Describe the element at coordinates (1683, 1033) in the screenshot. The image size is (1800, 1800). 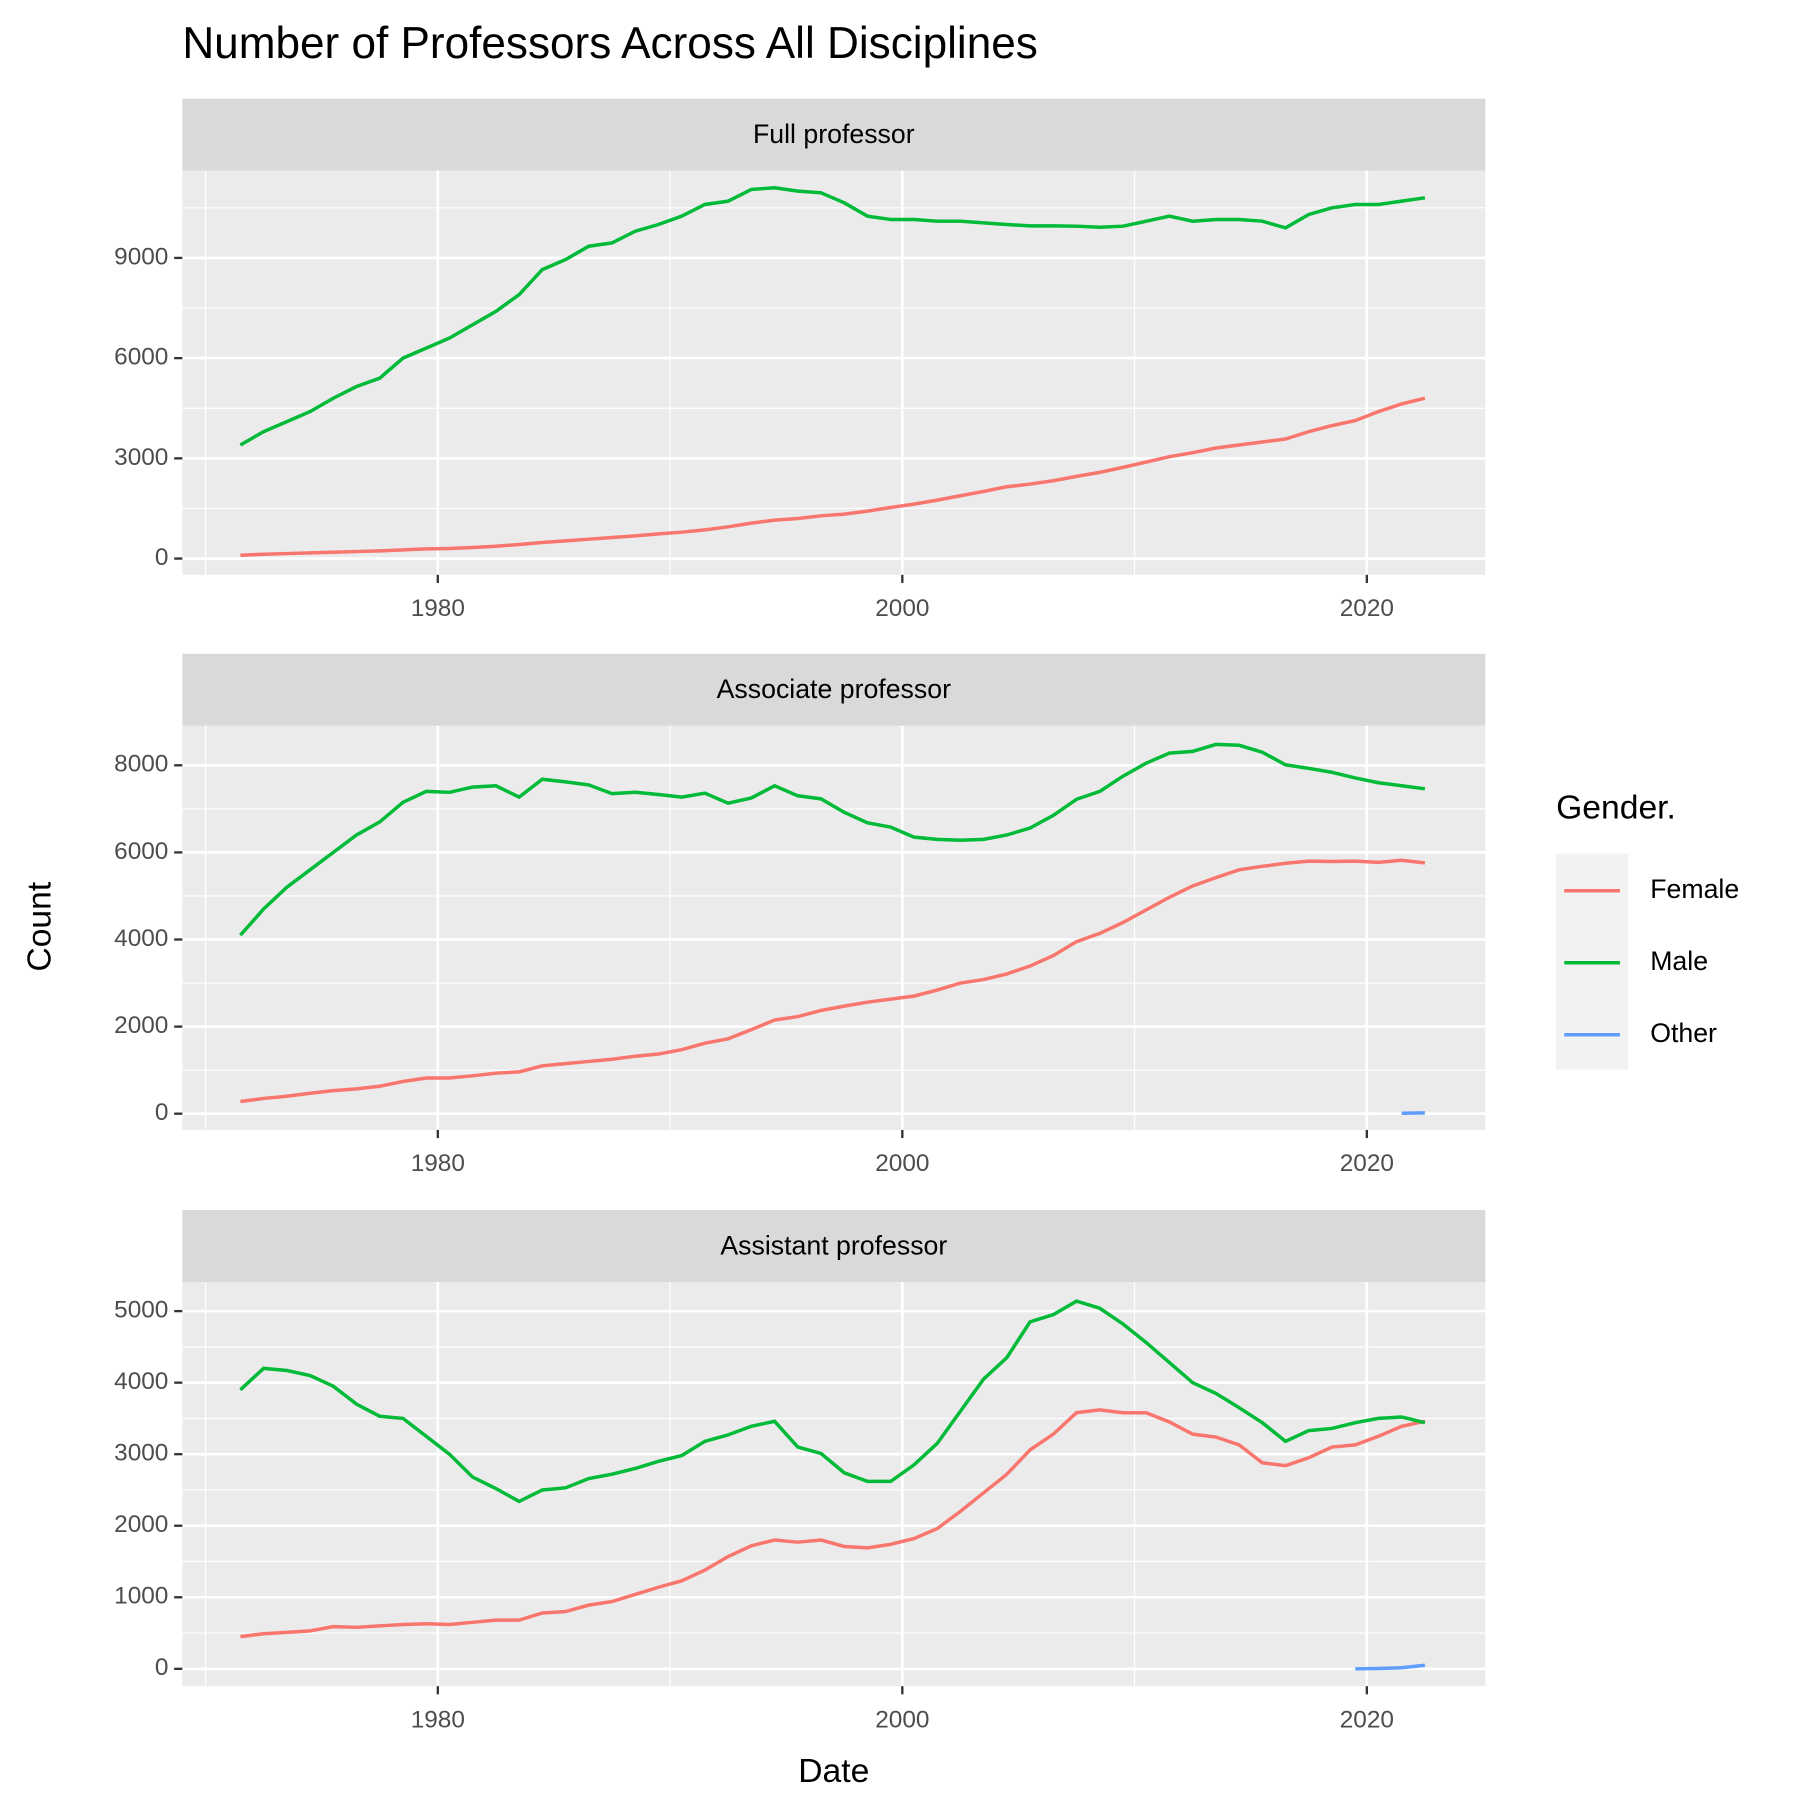
I see `legend-label: Other` at that location.